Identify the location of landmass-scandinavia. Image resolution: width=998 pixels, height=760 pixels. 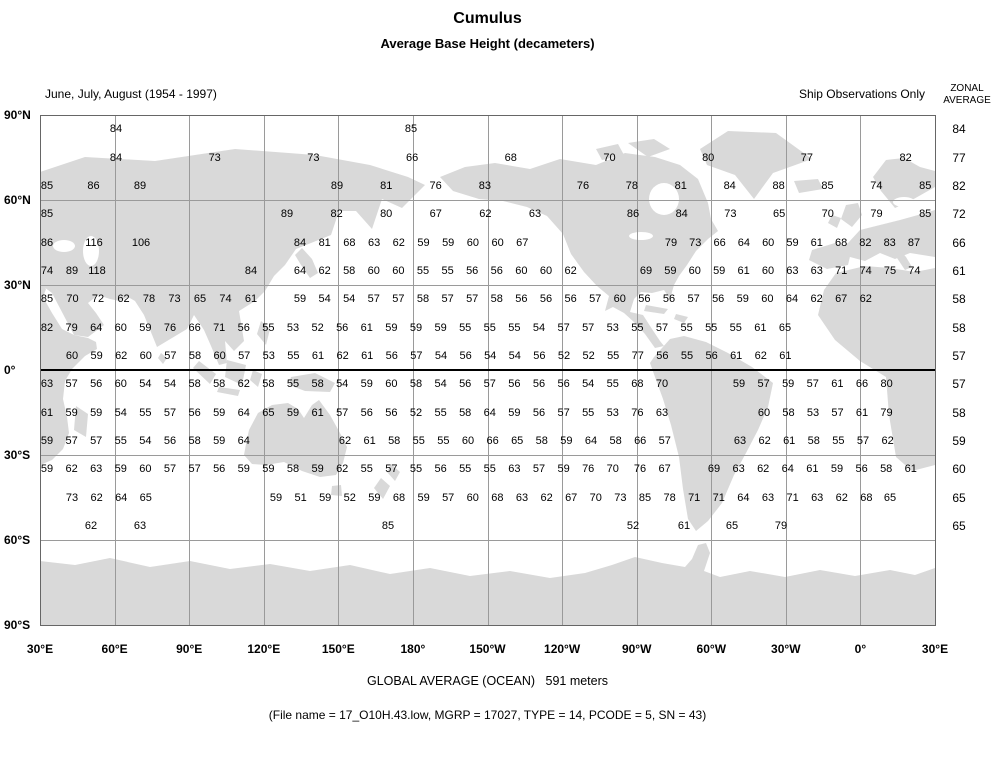
(904, 183).